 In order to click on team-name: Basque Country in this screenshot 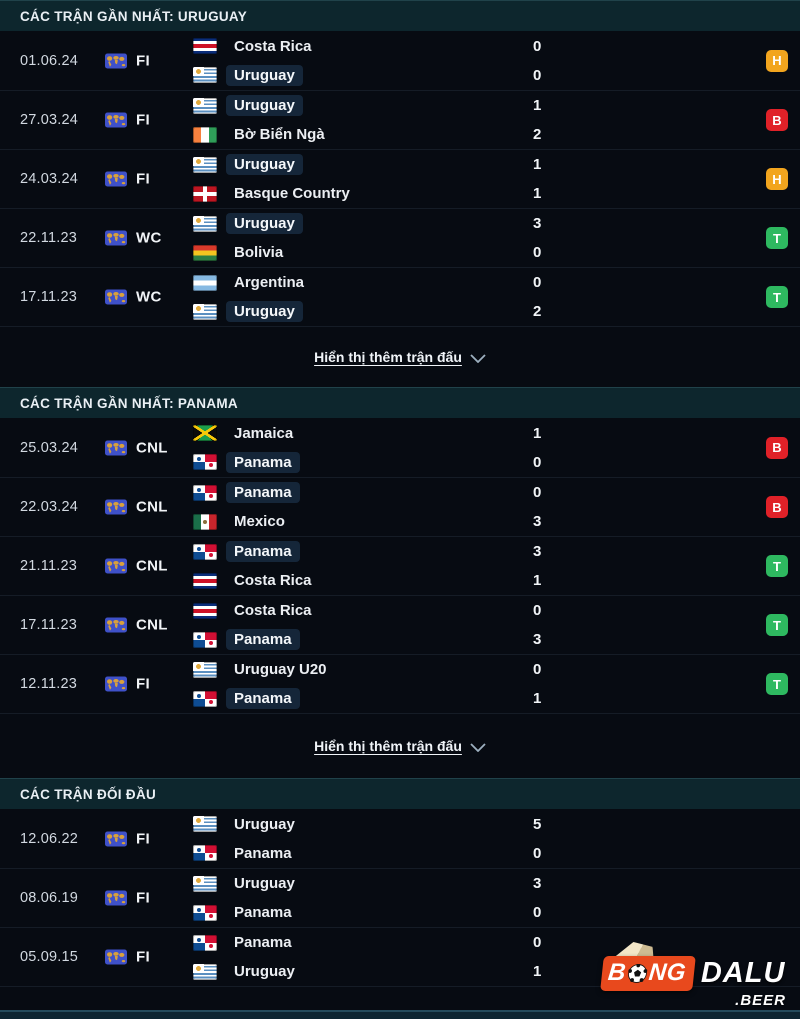, I will do `click(292, 193)`.